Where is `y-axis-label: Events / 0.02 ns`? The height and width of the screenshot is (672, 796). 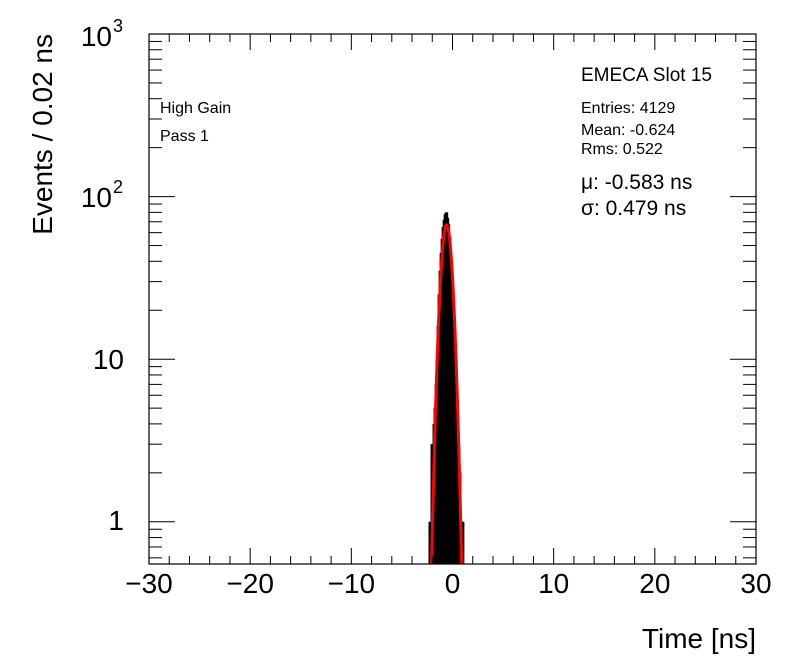
y-axis-label: Events / 0.02 ns is located at coordinates (42, 134).